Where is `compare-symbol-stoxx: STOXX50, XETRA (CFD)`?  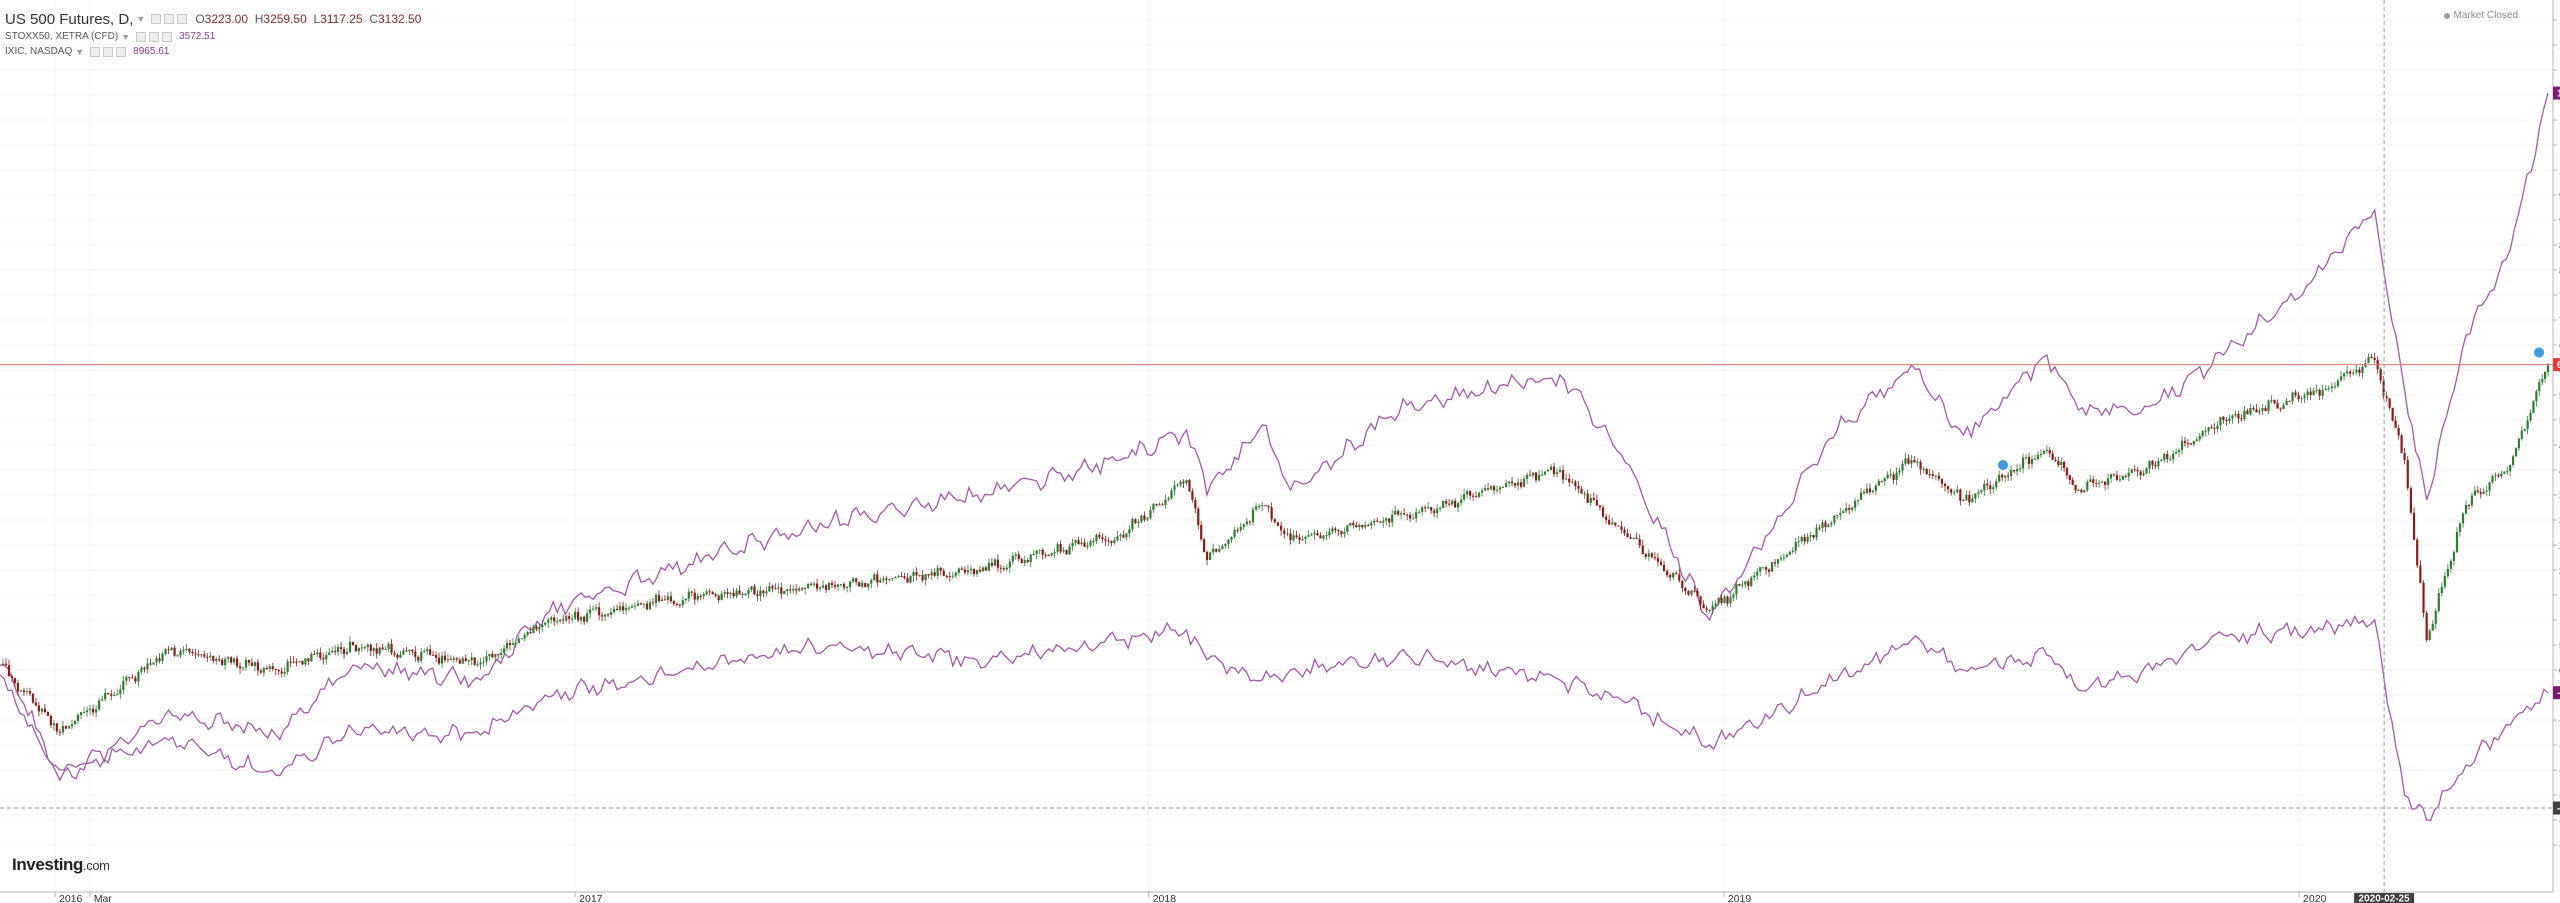 compare-symbol-stoxx: STOXX50, XETRA (CFD) is located at coordinates (62, 36).